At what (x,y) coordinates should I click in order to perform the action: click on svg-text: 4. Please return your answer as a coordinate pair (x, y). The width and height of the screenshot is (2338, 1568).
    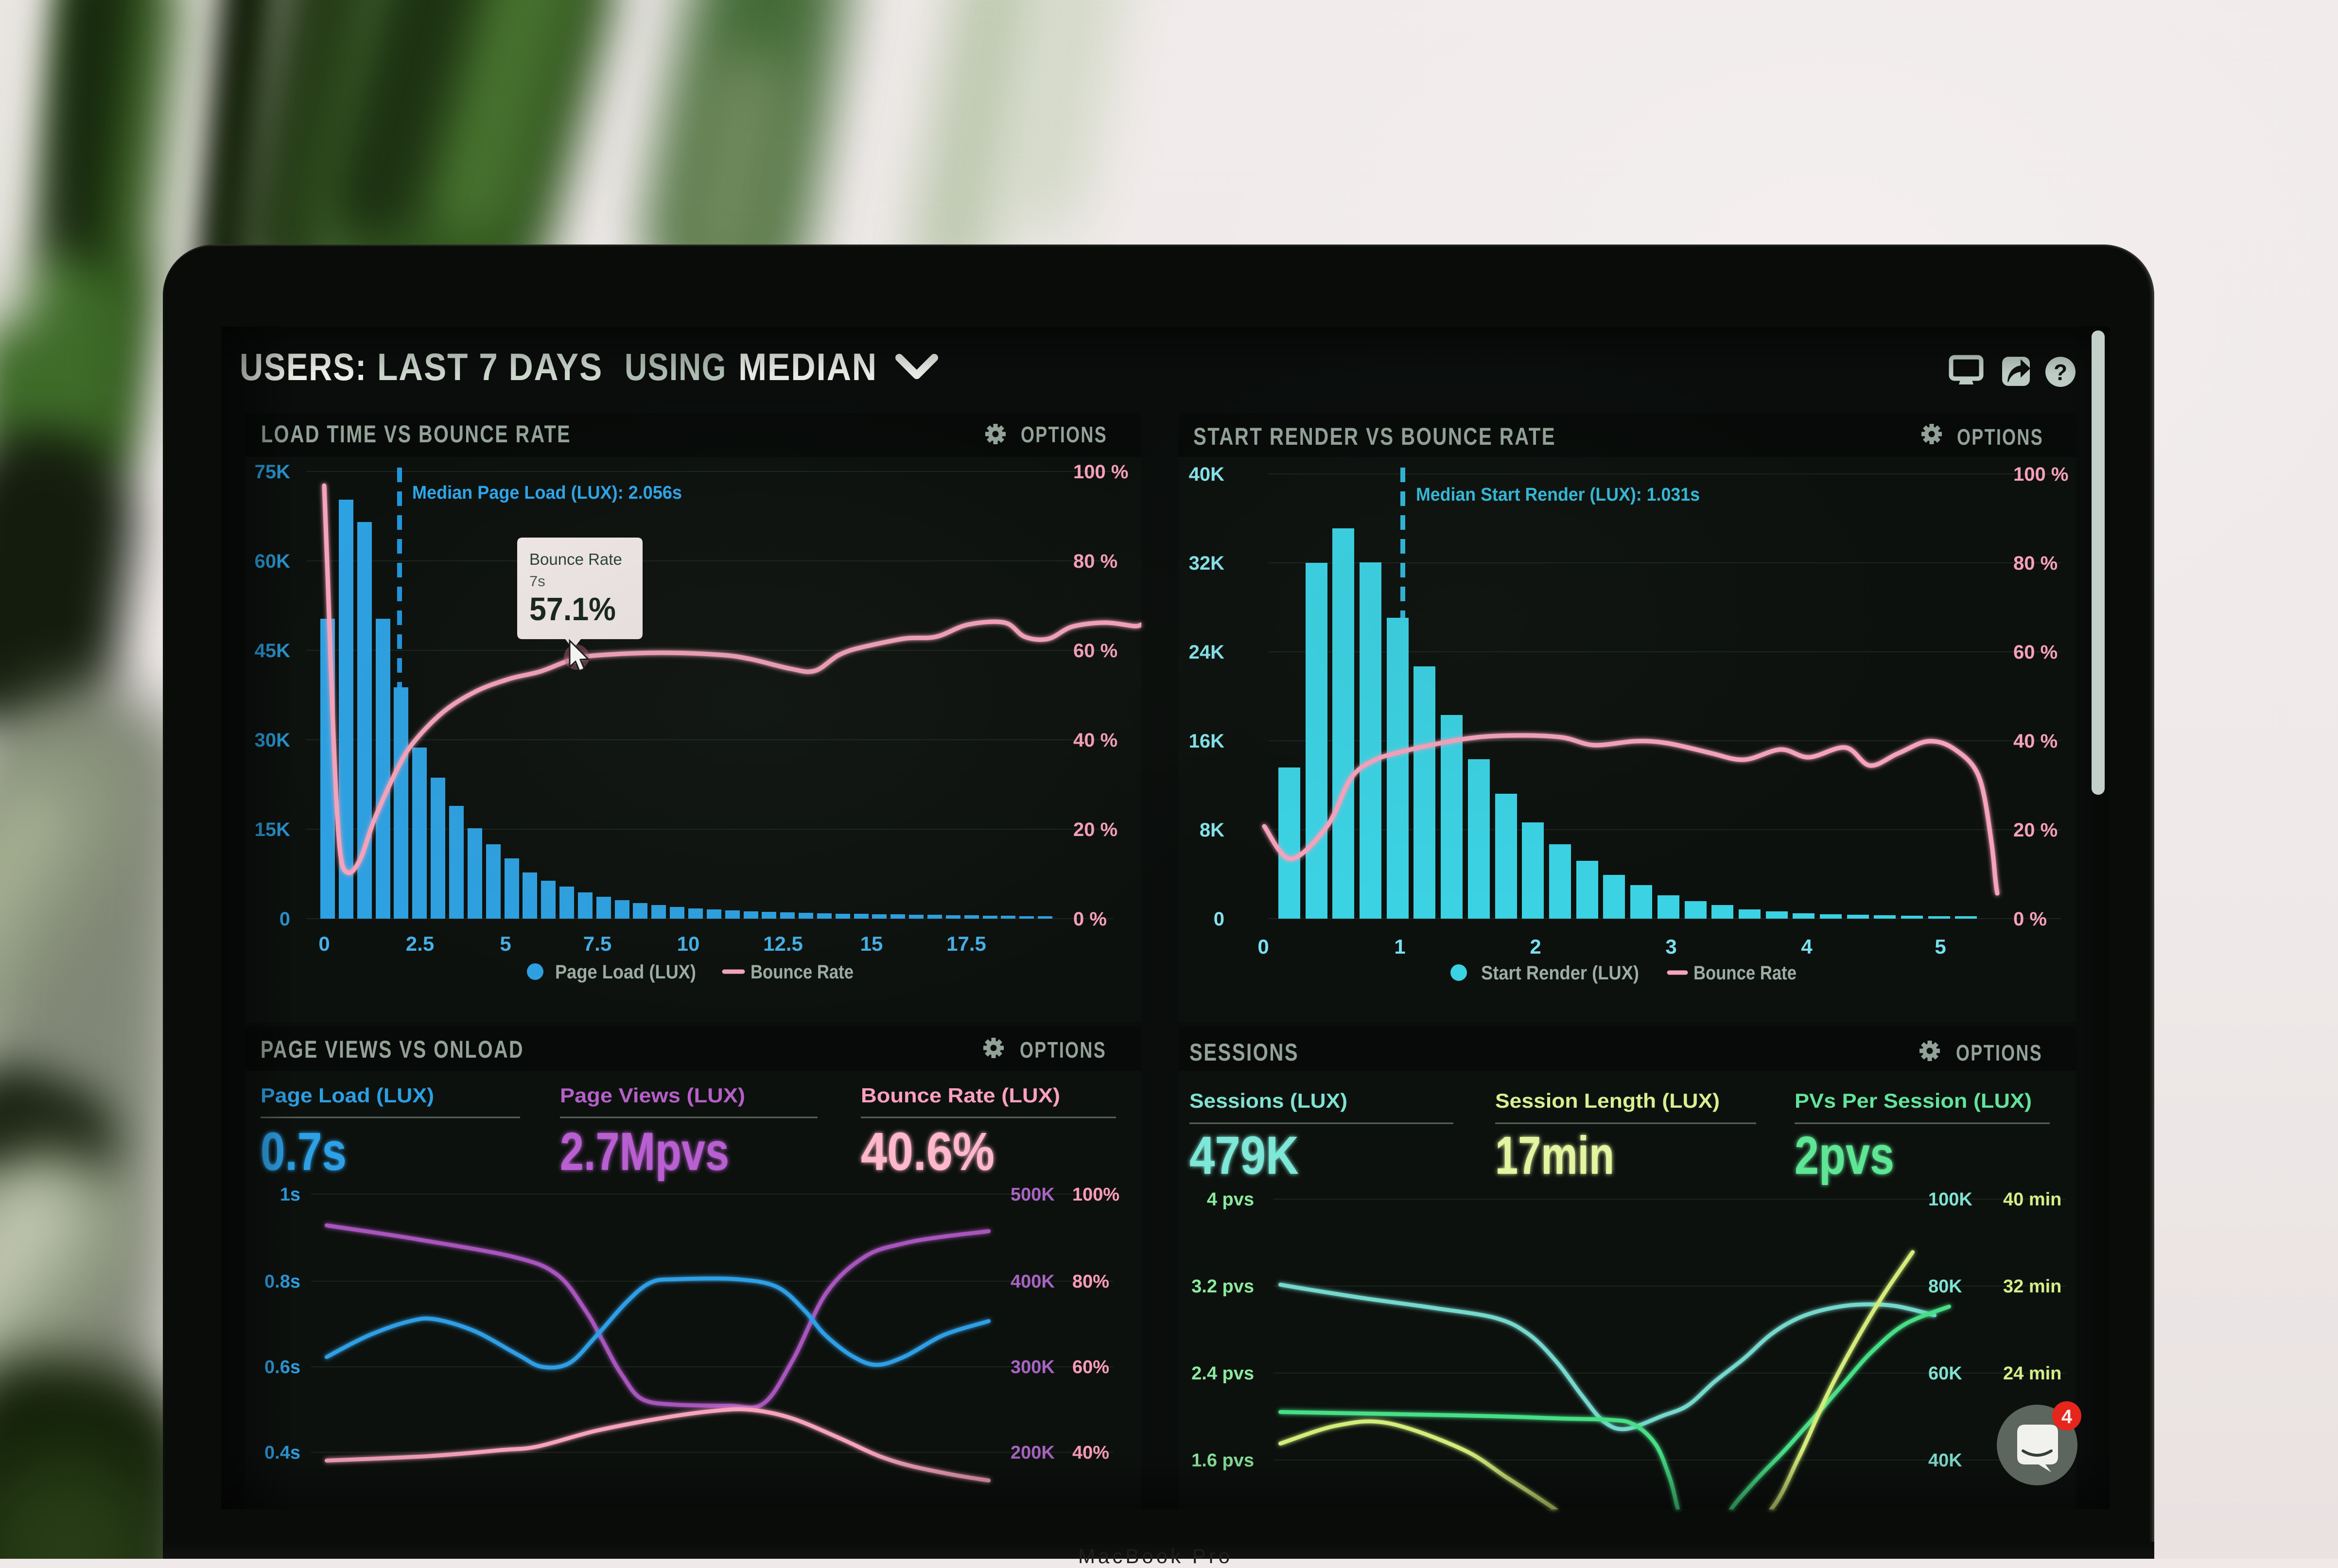
    Looking at the image, I should click on (2067, 1417).